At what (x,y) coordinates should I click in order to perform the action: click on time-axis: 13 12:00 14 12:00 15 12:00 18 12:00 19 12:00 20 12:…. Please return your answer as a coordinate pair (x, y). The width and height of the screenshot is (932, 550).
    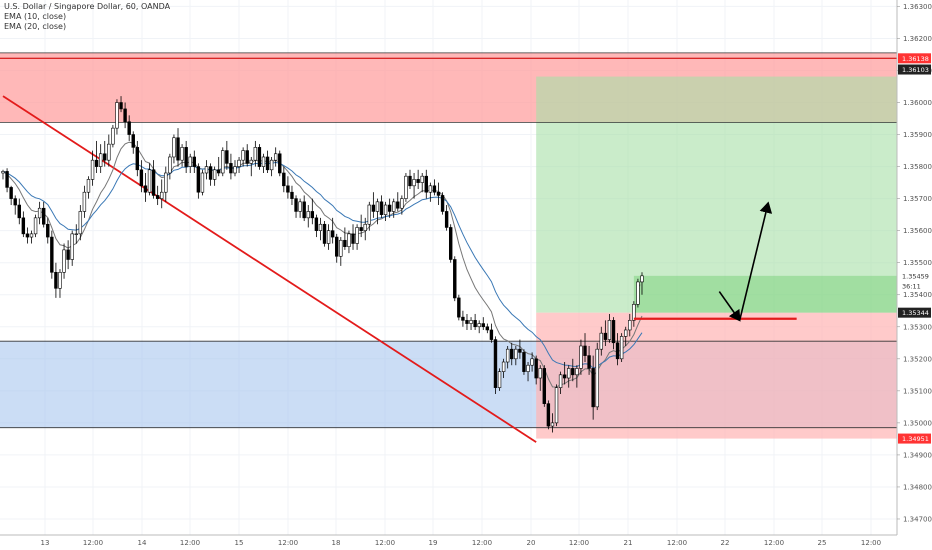
    Looking at the image, I should click on (466, 542).